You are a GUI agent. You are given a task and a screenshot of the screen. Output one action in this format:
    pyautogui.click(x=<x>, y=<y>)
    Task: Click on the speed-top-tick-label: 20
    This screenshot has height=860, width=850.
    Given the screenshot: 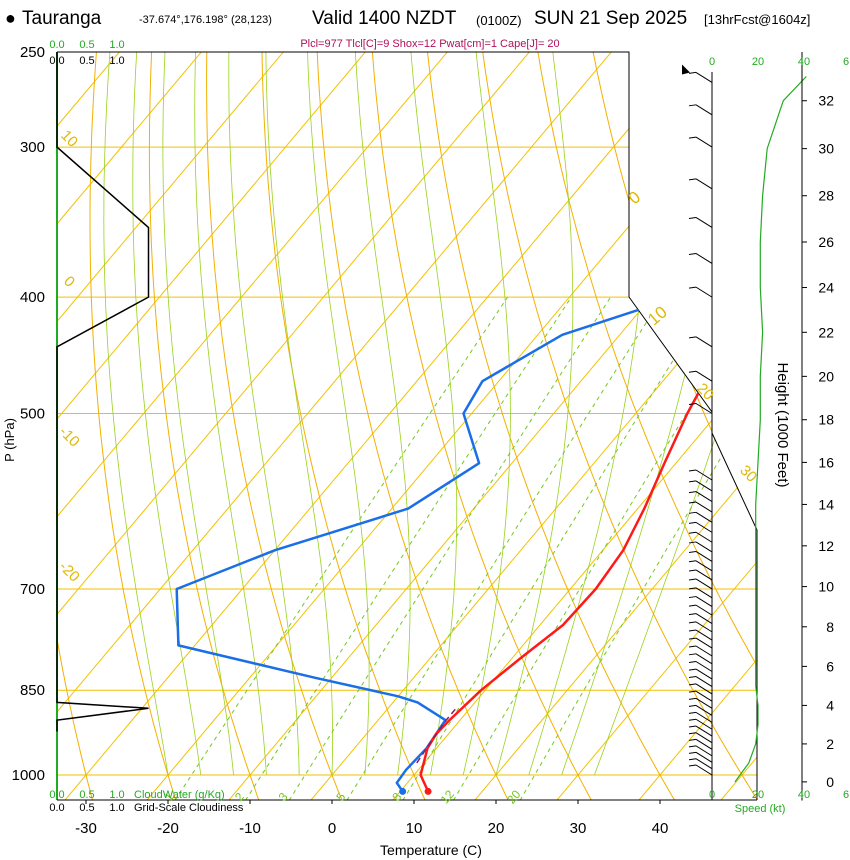 What is the action you would take?
    pyautogui.click(x=758, y=62)
    